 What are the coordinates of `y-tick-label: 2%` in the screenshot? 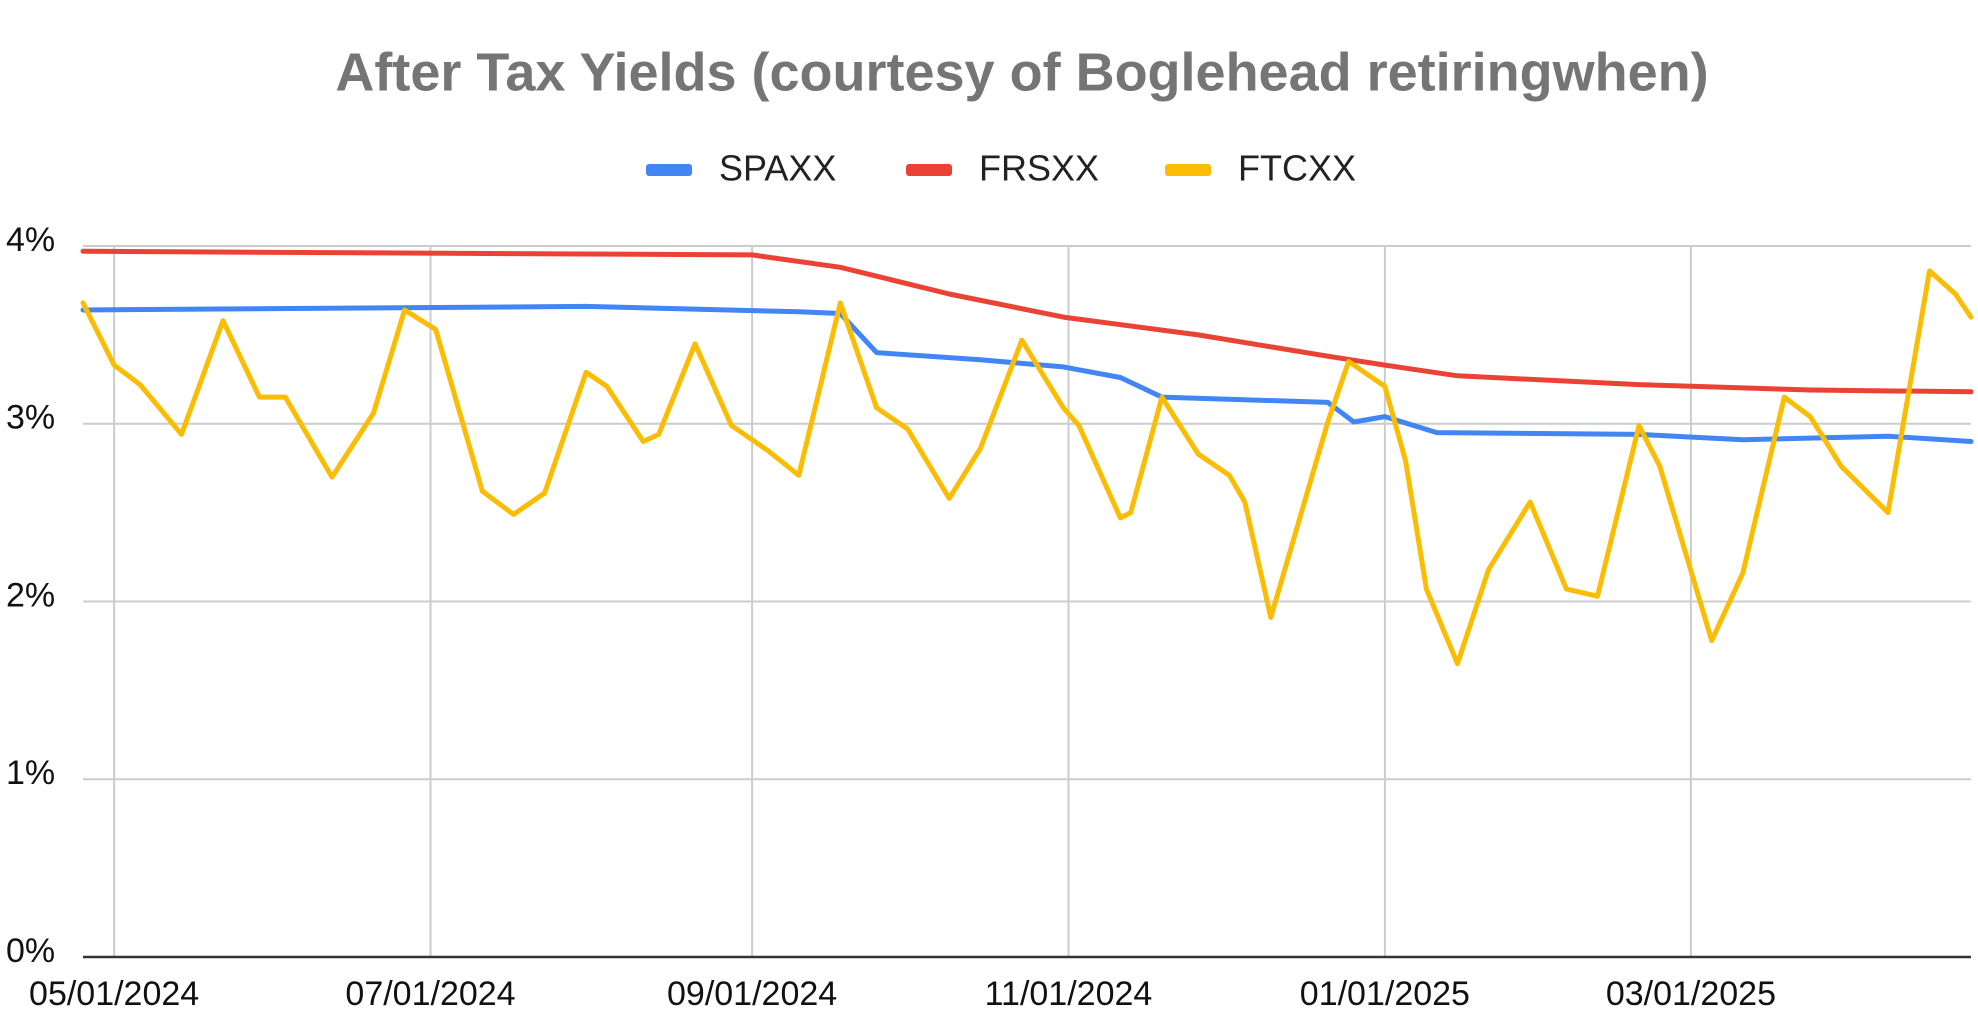 It's located at (30, 595).